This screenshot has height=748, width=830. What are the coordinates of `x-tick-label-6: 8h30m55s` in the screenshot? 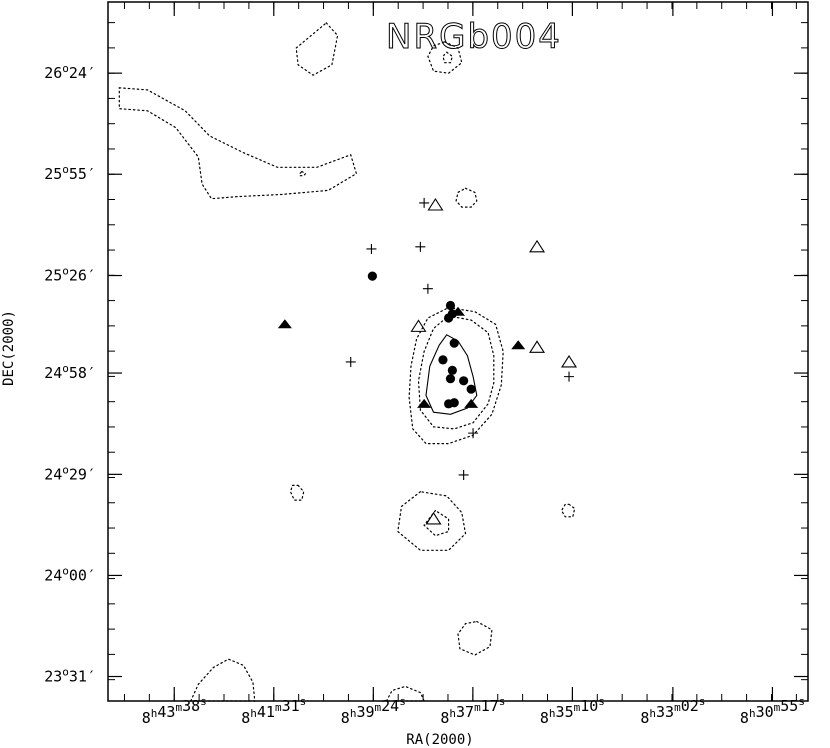 It's located at (772, 711).